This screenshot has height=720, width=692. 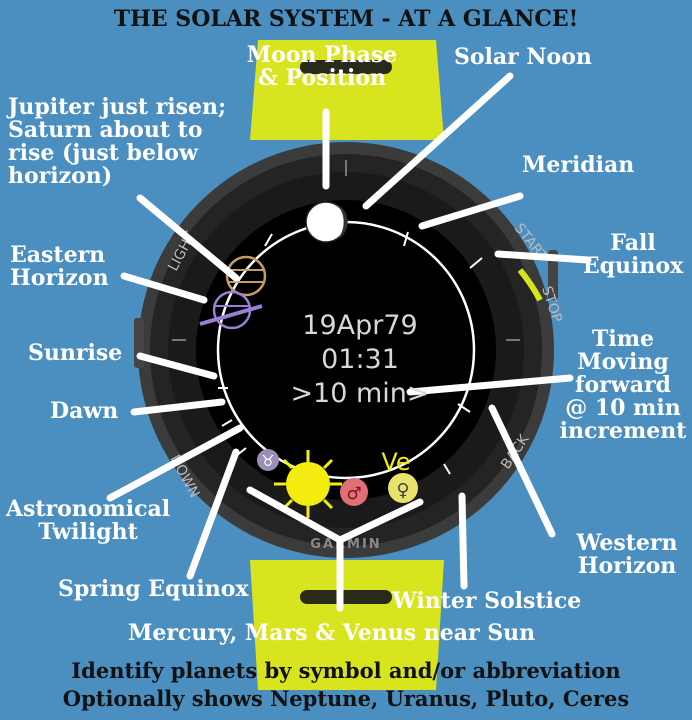 What do you see at coordinates (360, 359) in the screenshot?
I see `watch-time: 01:31` at bounding box center [360, 359].